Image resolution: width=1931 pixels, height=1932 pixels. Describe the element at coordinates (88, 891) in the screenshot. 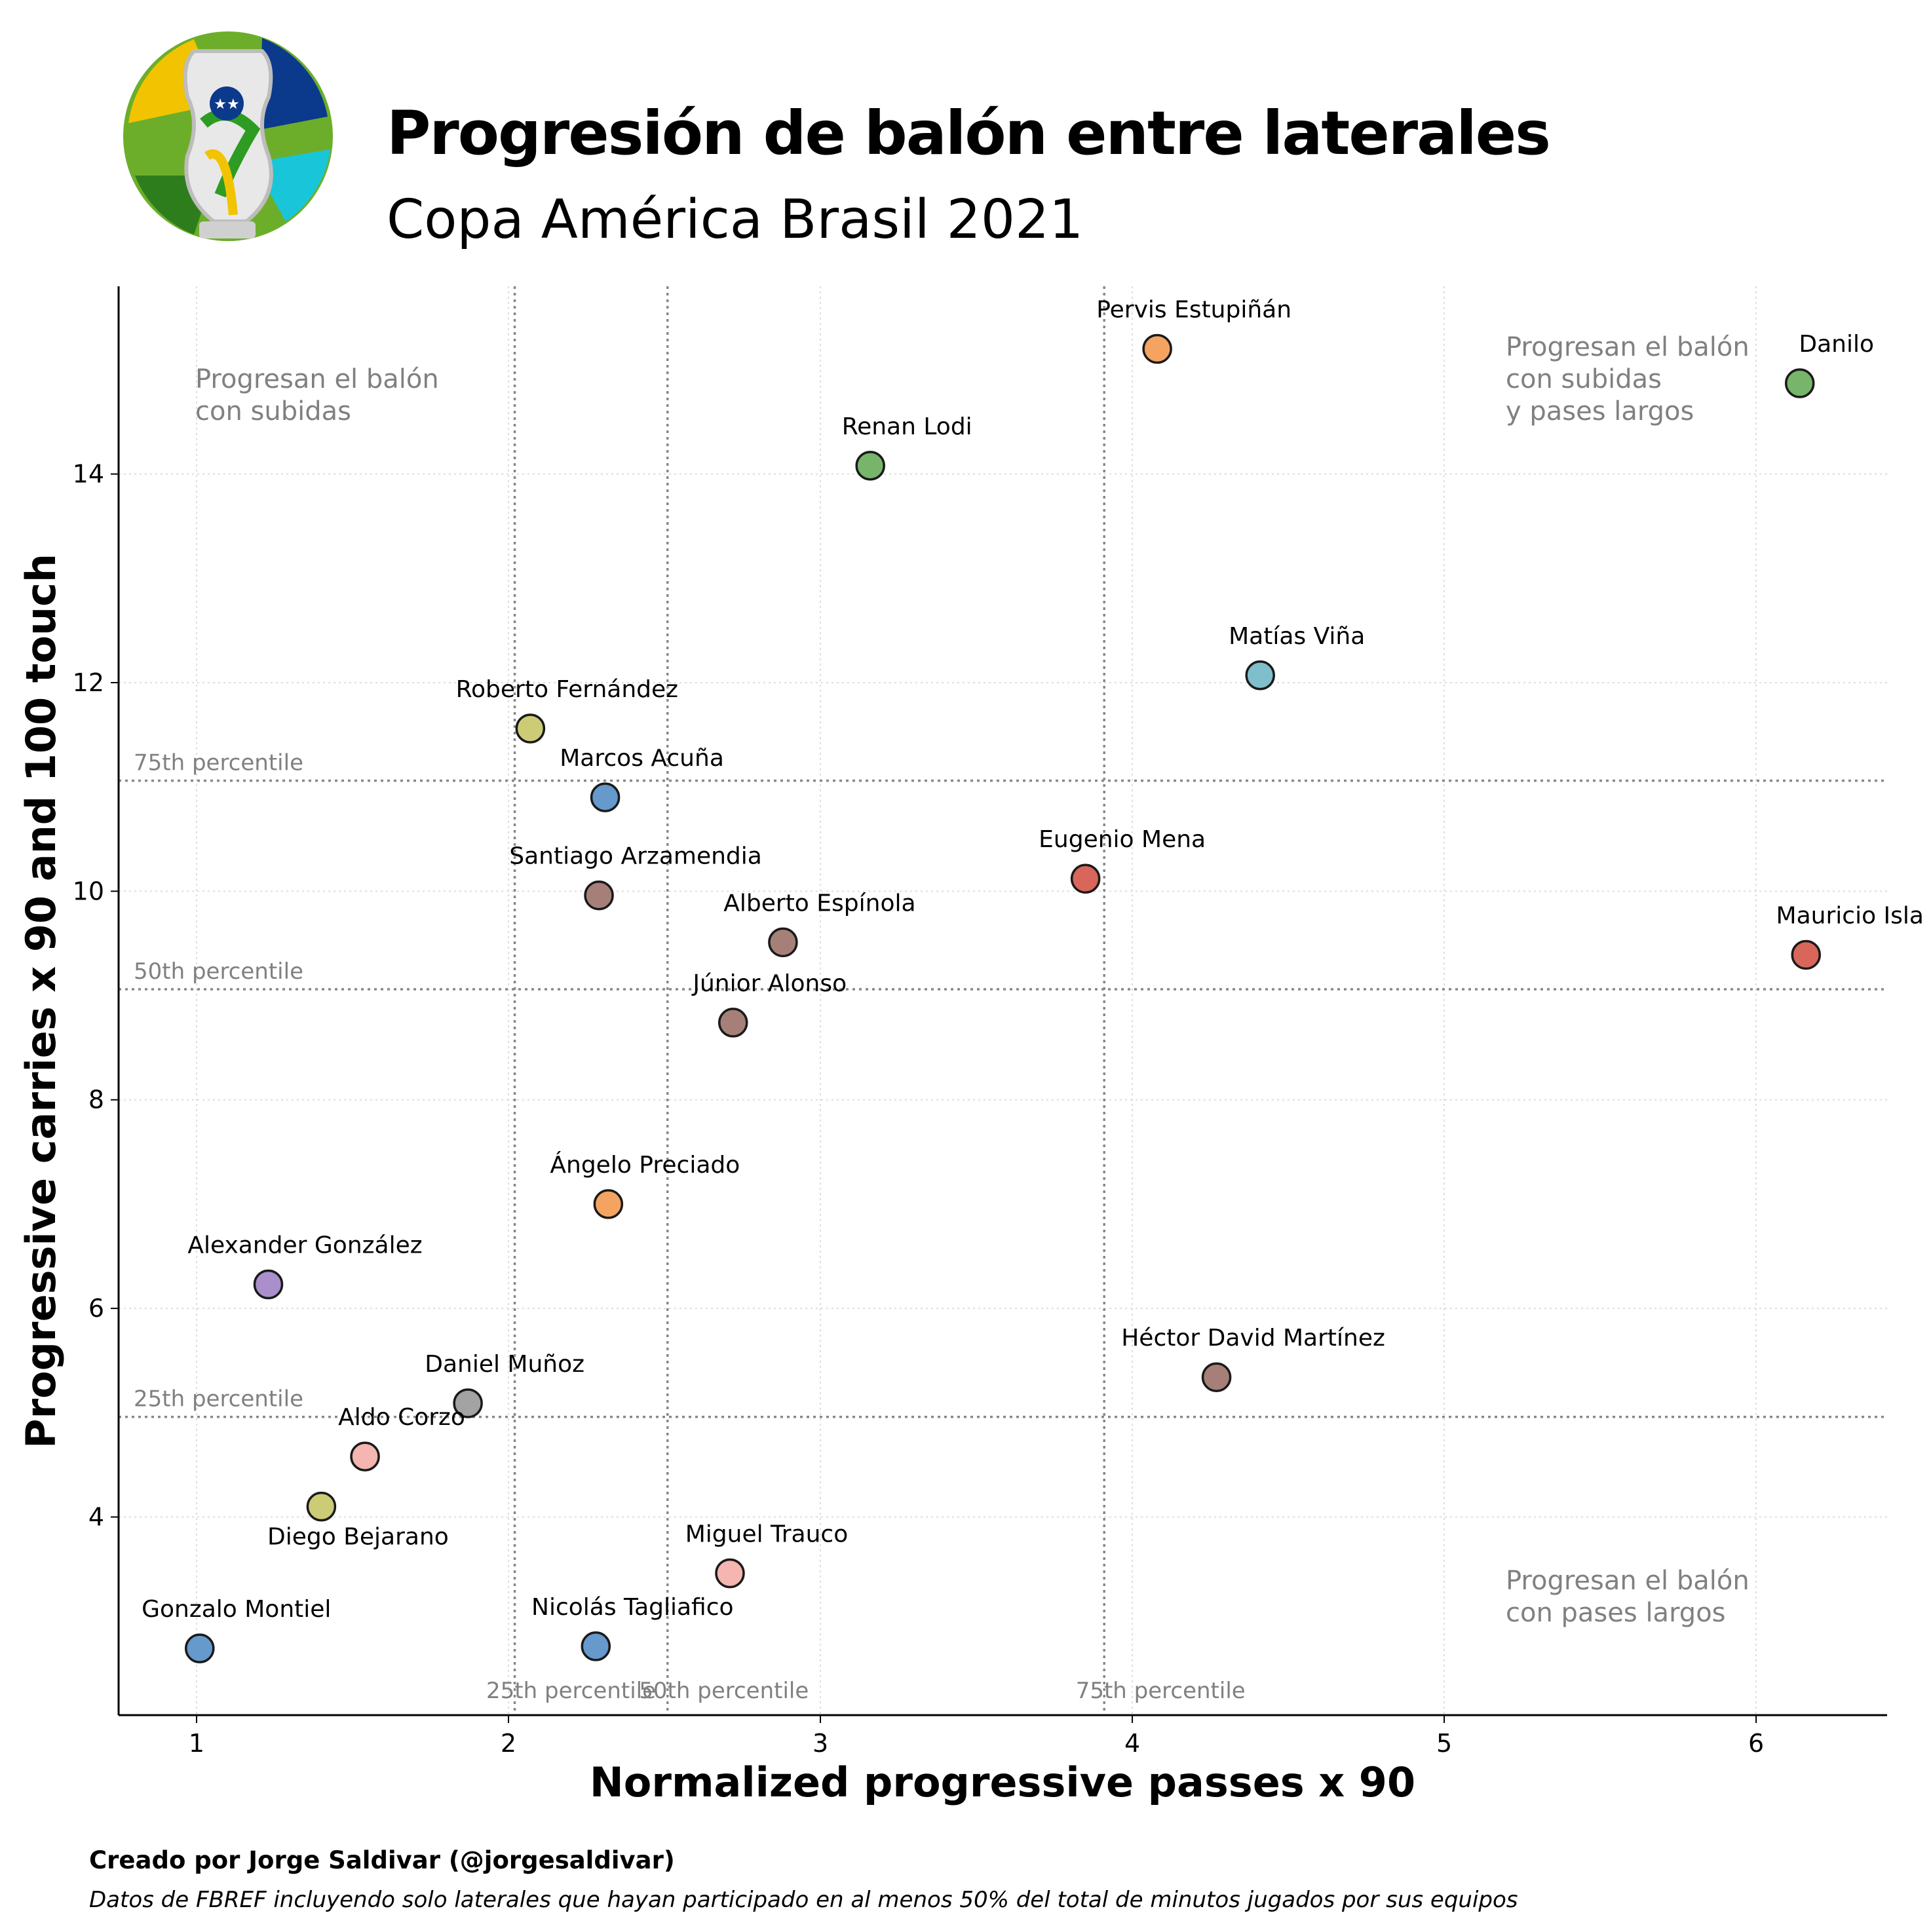

I see `y-tick-label: 10` at that location.